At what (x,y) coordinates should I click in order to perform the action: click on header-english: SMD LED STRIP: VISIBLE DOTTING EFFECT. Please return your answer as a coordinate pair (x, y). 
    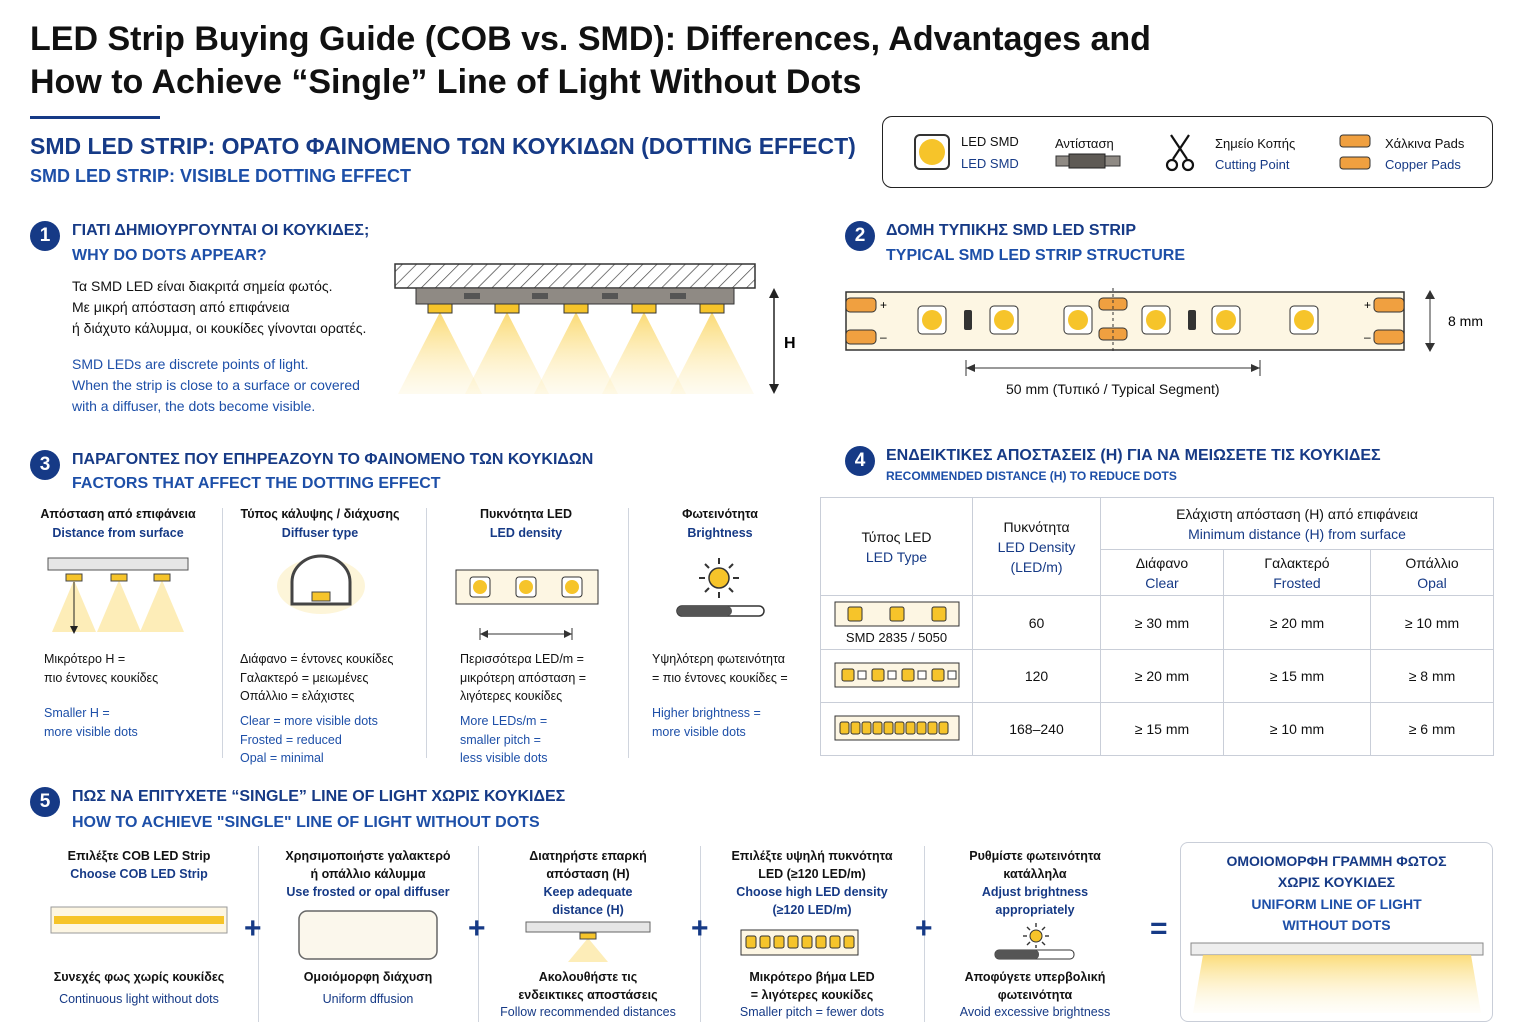
    Looking at the image, I should click on (221, 176).